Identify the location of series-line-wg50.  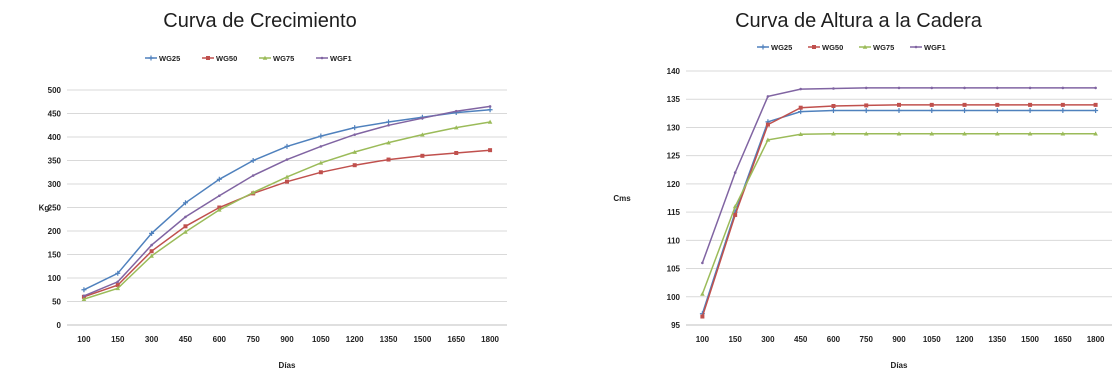
(287, 223).